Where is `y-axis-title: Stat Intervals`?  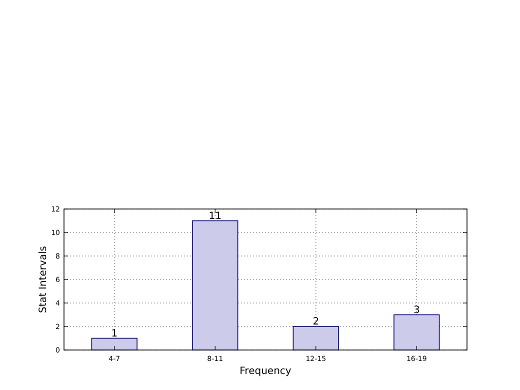 y-axis-title: Stat Intervals is located at coordinates (43, 280).